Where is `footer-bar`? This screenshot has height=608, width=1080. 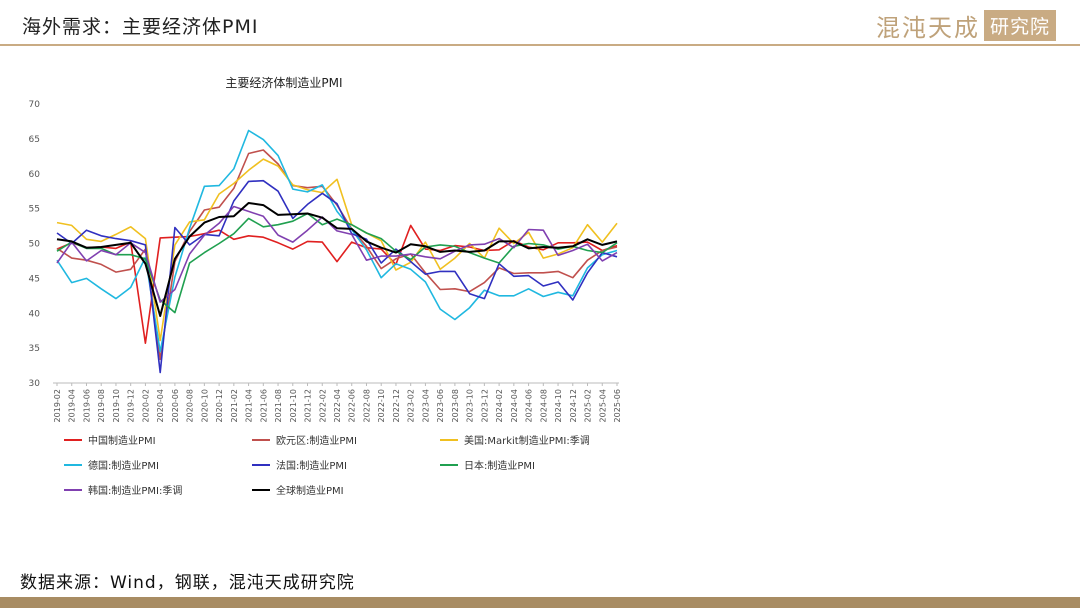 footer-bar is located at coordinates (540, 602).